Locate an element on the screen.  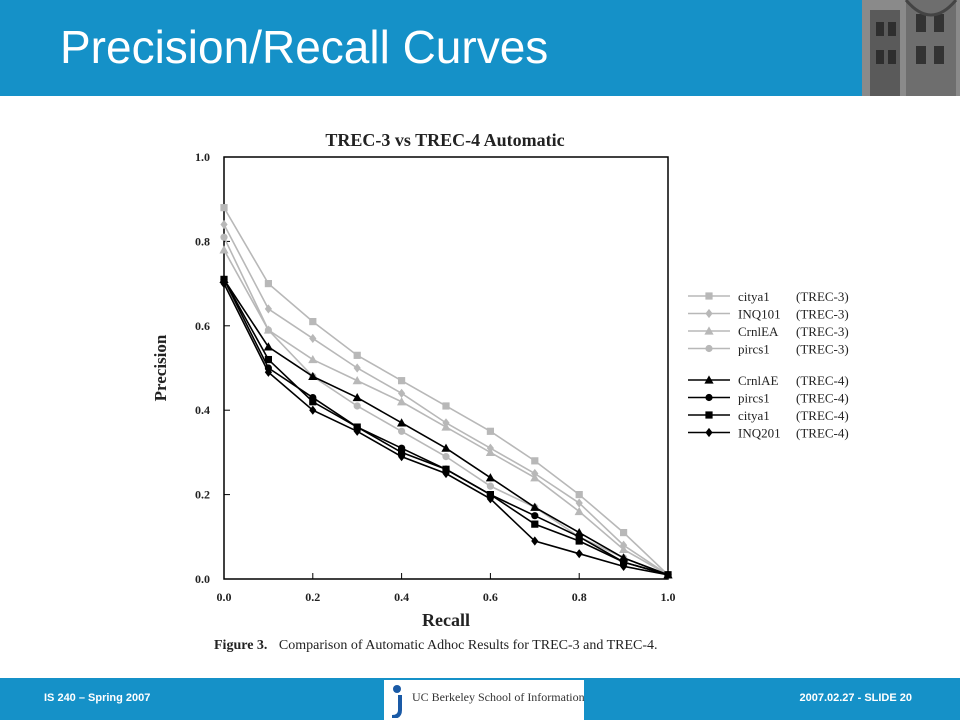
legend-entry: INQ201 (TREC-4) is located at coordinates (768, 433).